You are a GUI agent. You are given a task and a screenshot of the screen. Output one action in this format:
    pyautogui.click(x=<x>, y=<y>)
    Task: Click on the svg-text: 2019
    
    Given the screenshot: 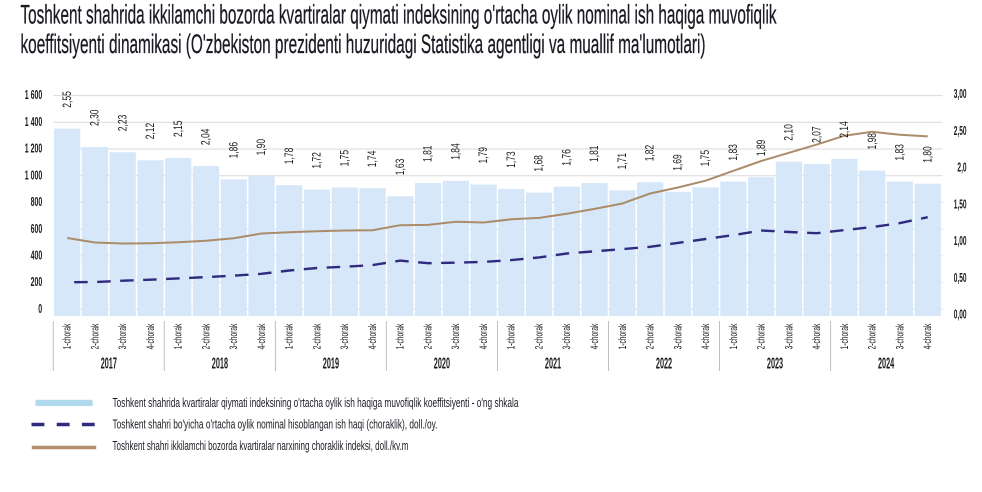 What is the action you would take?
    pyautogui.click(x=331, y=364)
    